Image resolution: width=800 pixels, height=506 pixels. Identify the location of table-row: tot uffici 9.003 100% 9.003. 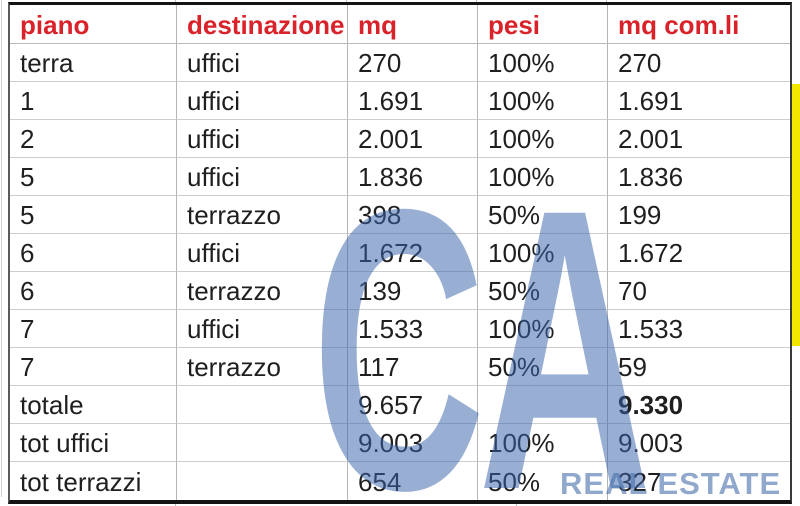
(400, 443).